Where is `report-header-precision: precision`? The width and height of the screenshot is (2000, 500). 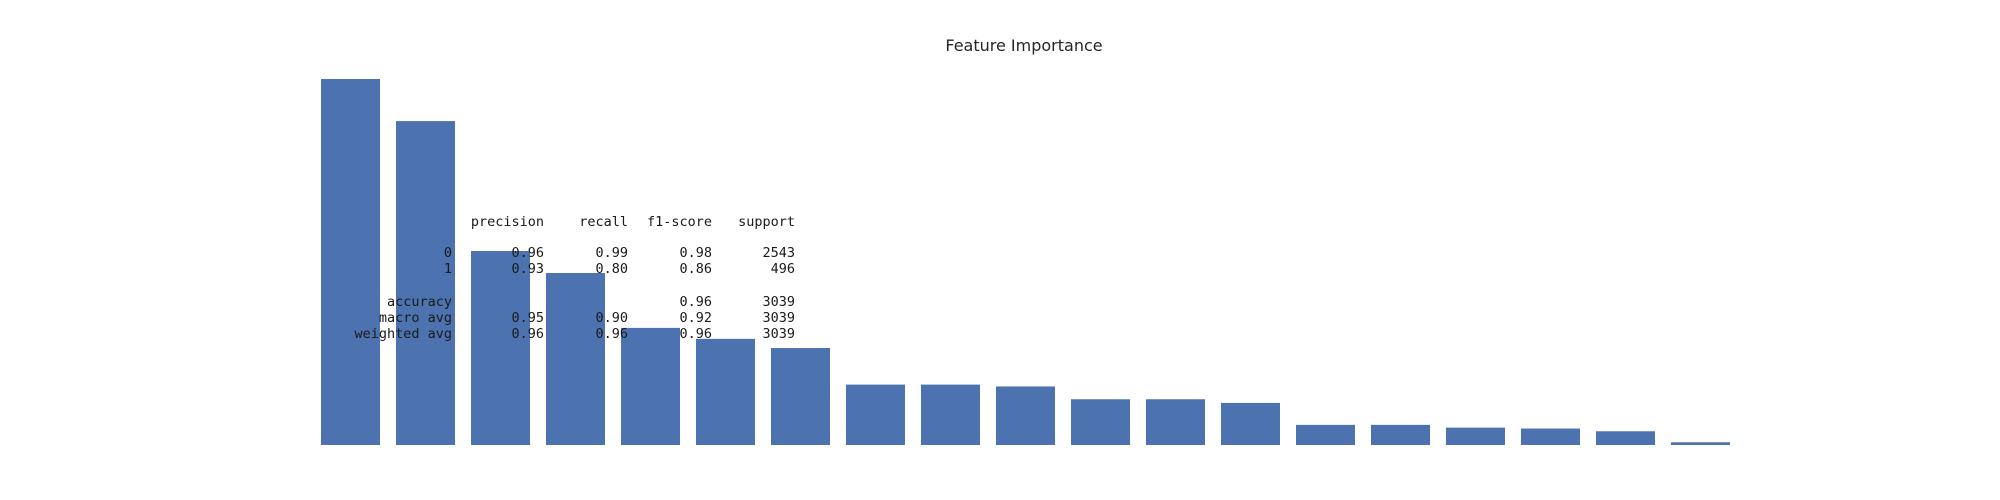
report-header-precision: precision is located at coordinates (507, 222).